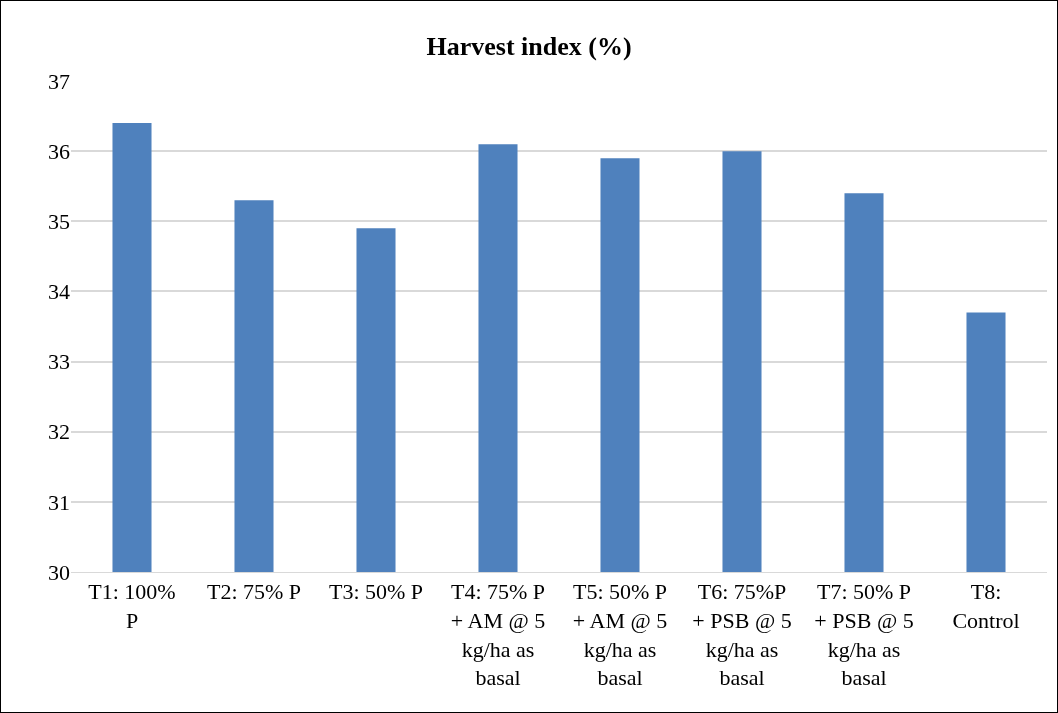 This screenshot has width=1058, height=713. I want to click on x-tick-label: T1: 100% P, so click(132, 606).